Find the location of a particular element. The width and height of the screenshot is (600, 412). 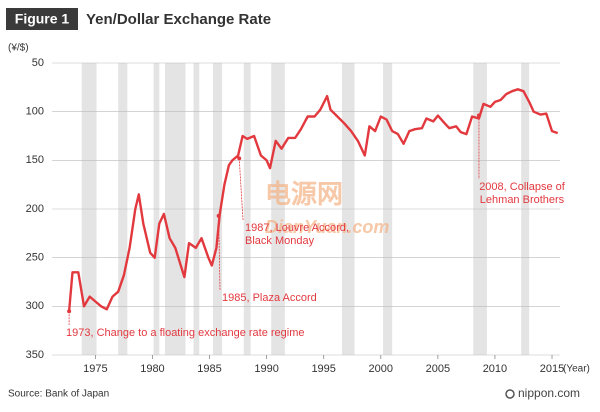

y-tick-label: 350 is located at coordinates (35, 355).